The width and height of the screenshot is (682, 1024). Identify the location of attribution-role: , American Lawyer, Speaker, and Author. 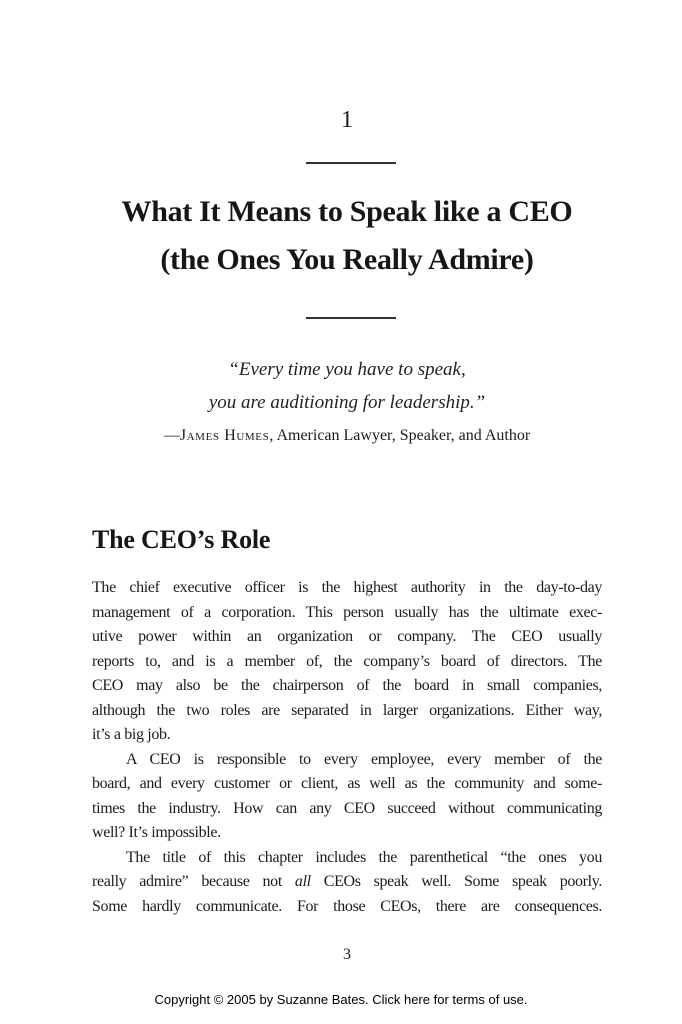
(400, 435).